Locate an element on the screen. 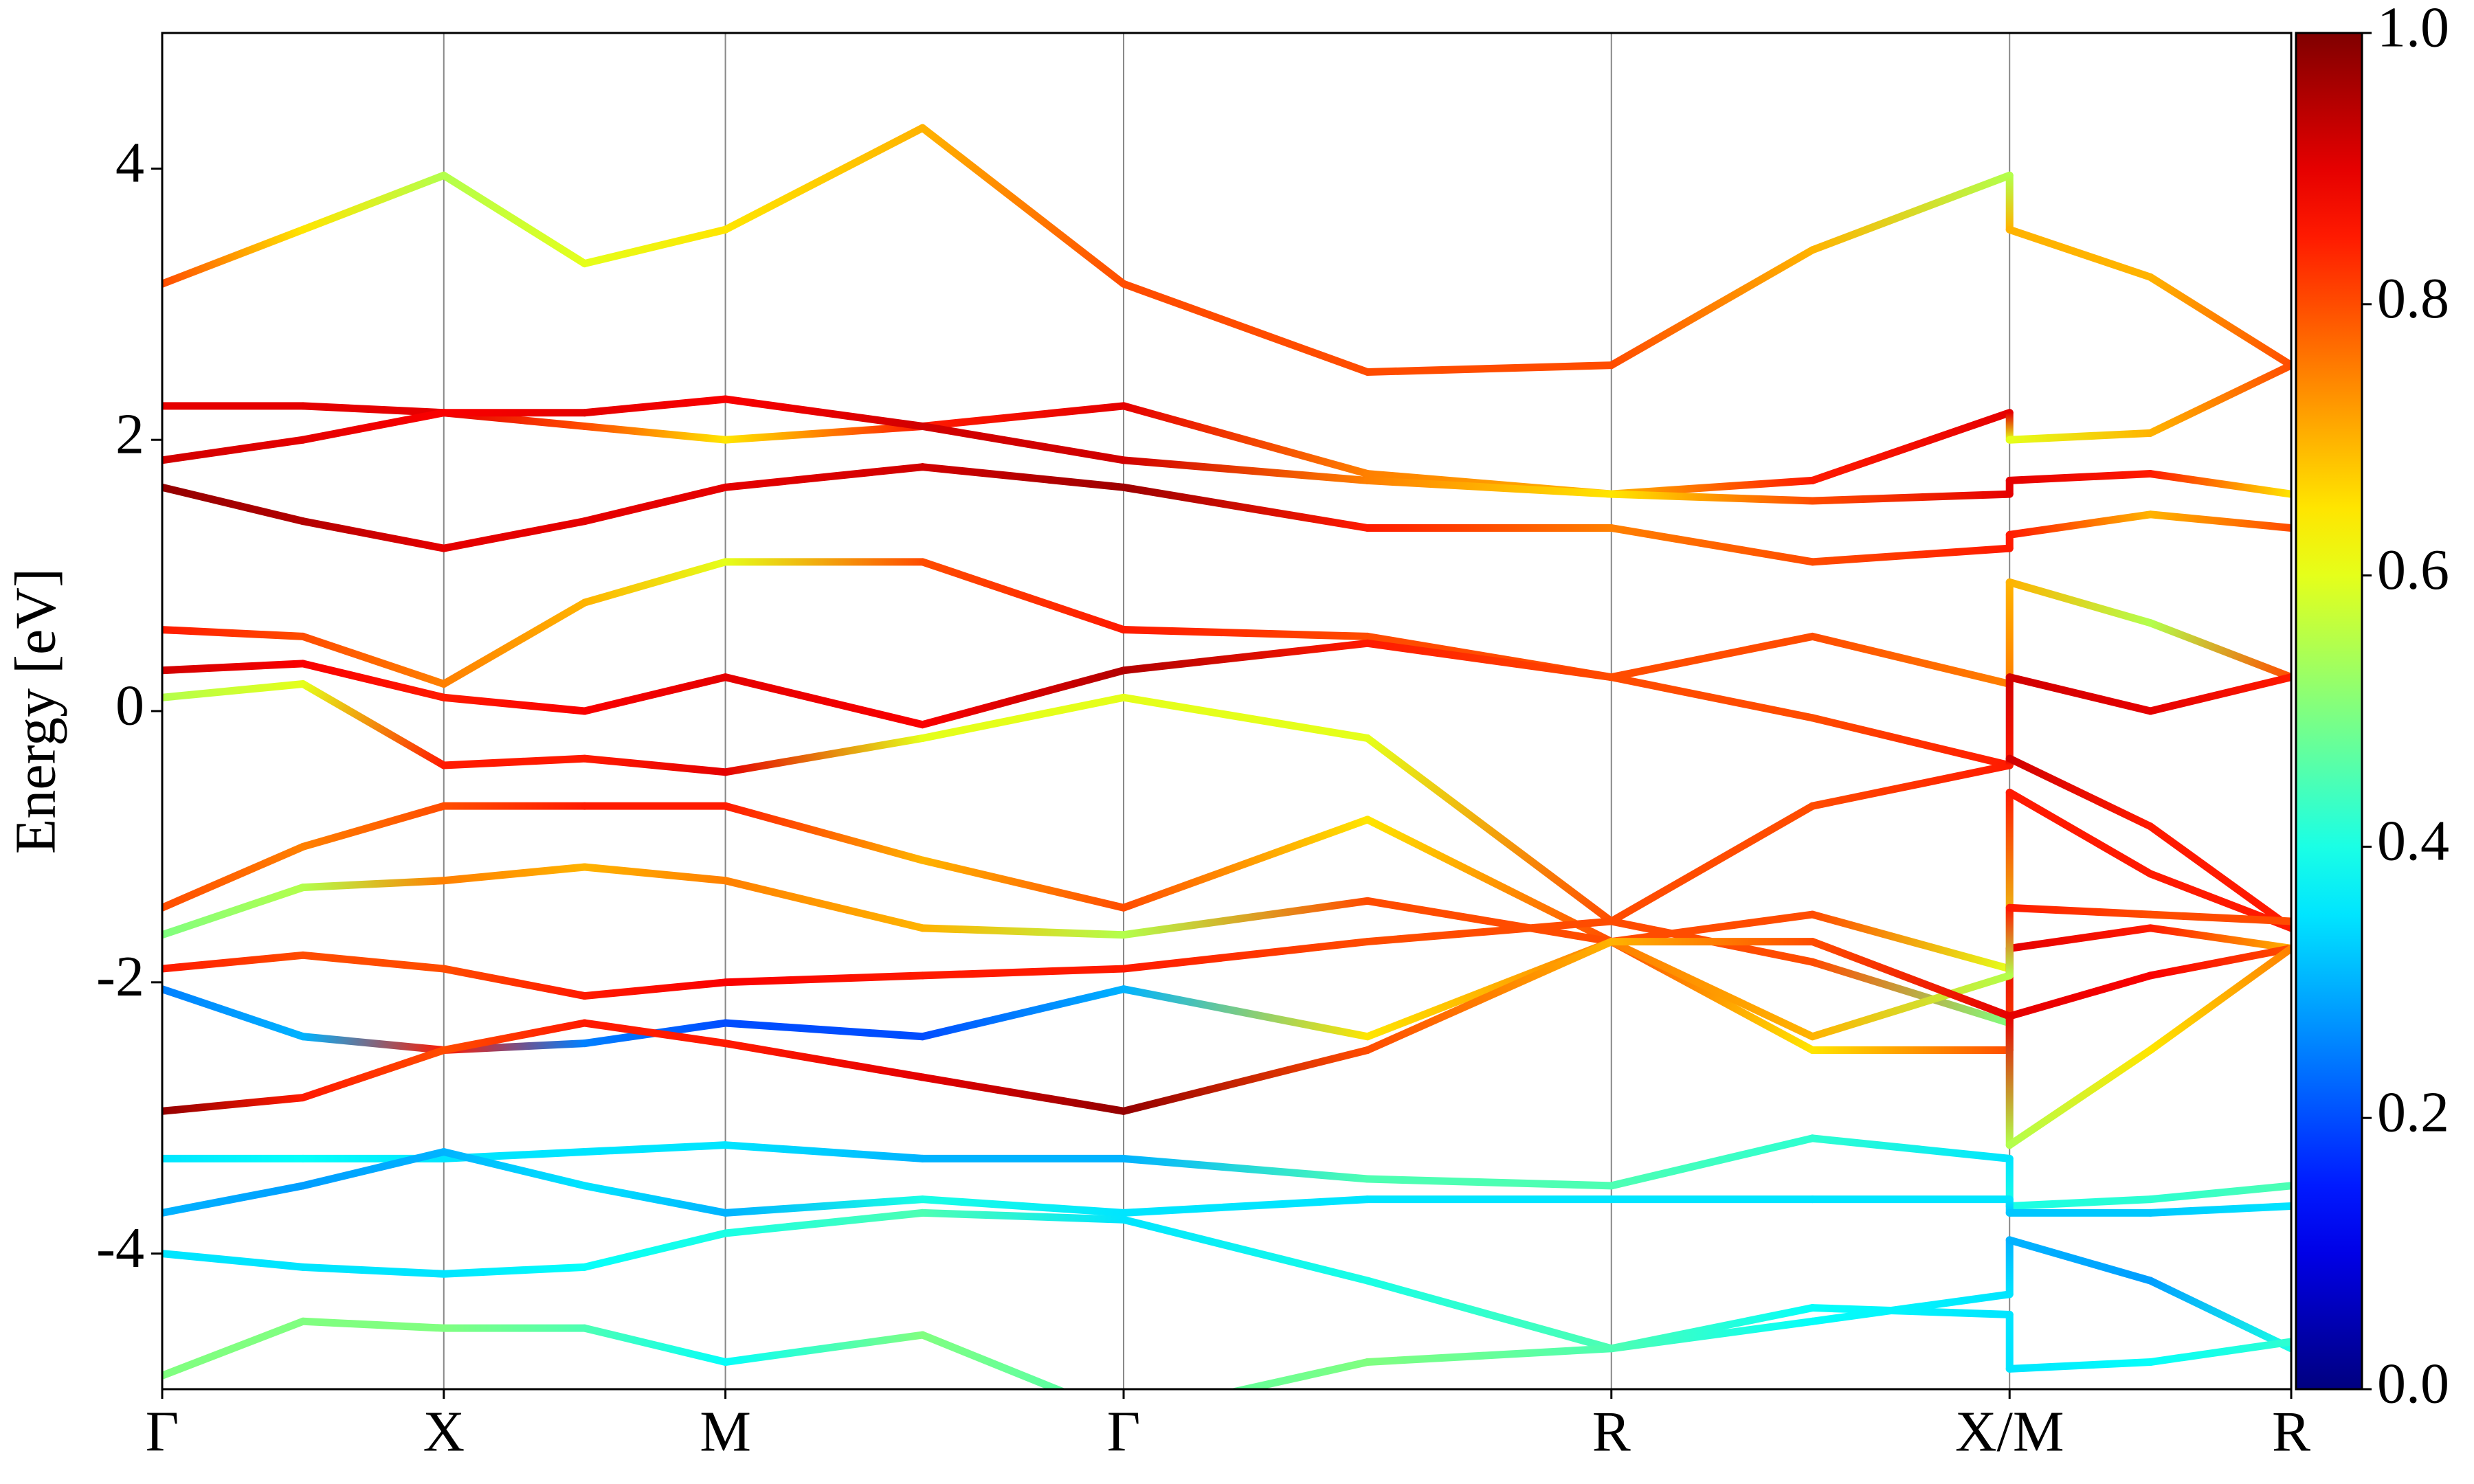 The image size is (2474, 1484). x-tick-label: Γ is located at coordinates (162, 1431).